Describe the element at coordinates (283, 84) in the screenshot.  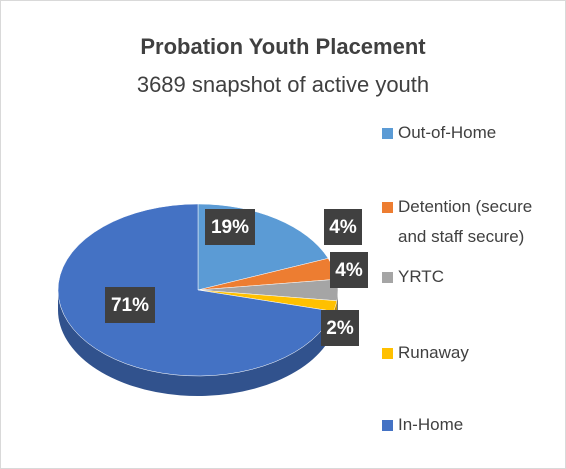
I see `chart-subtitle: 3689 snapshot of active youth` at that location.